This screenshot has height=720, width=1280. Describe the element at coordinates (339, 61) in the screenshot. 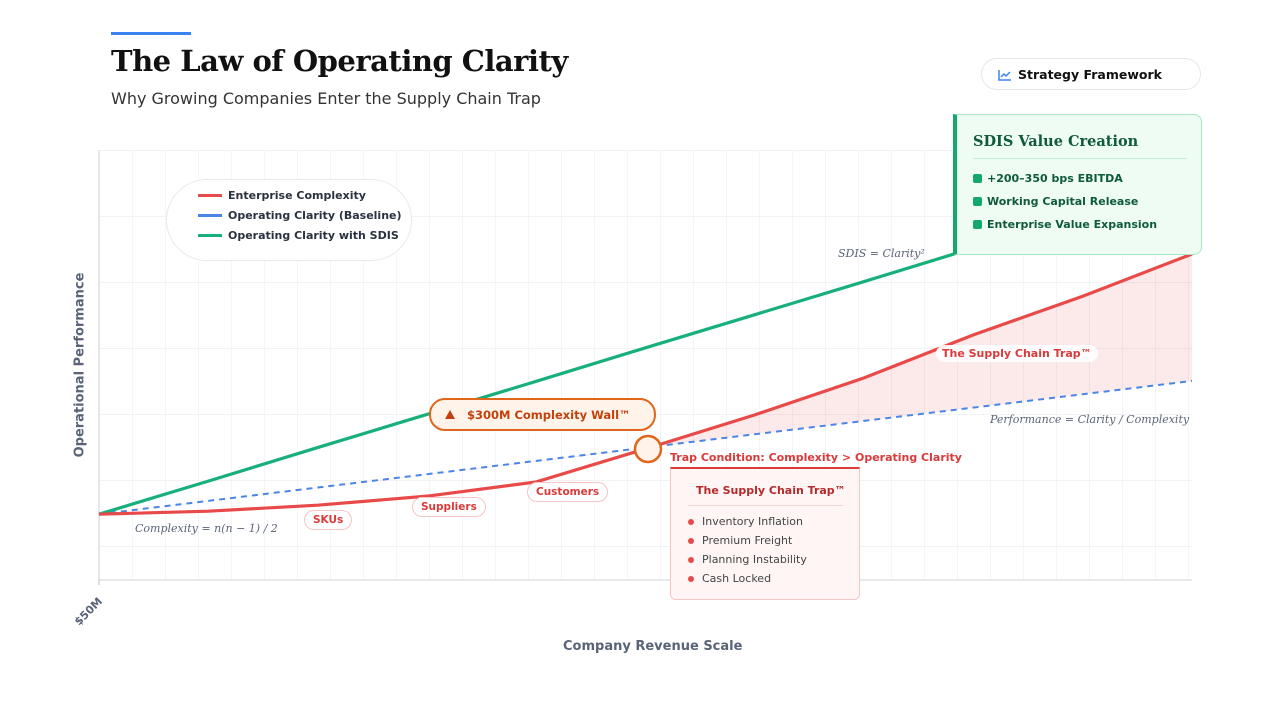

I see `title: The Law of Operating Clarity` at that location.